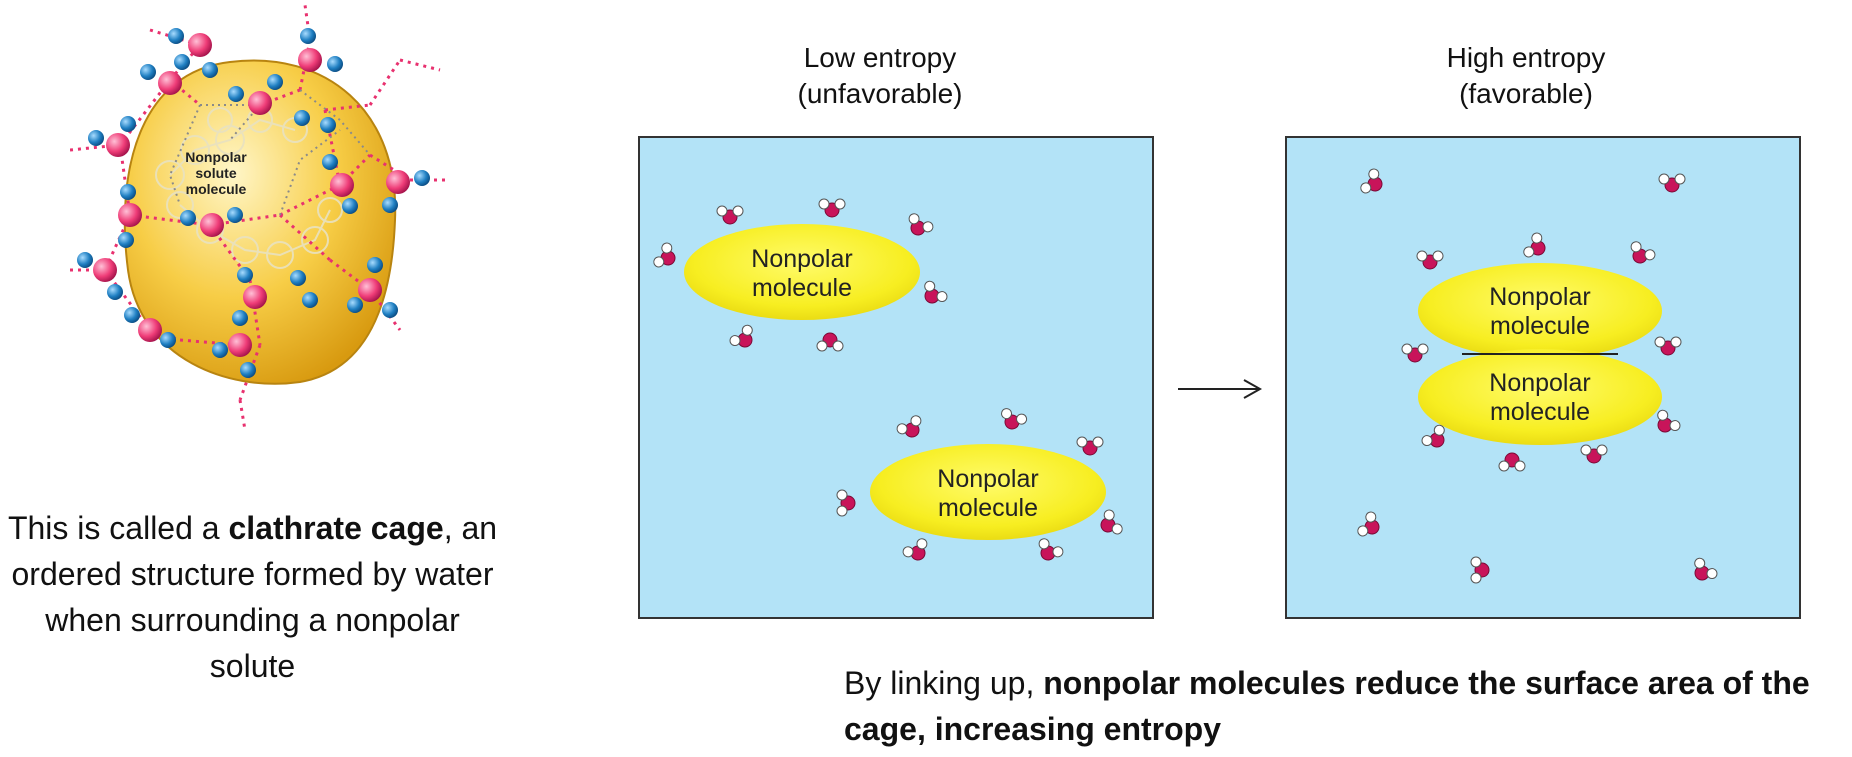  I want to click on bottom-caption-prefix: By linking up,, so click(944, 683).